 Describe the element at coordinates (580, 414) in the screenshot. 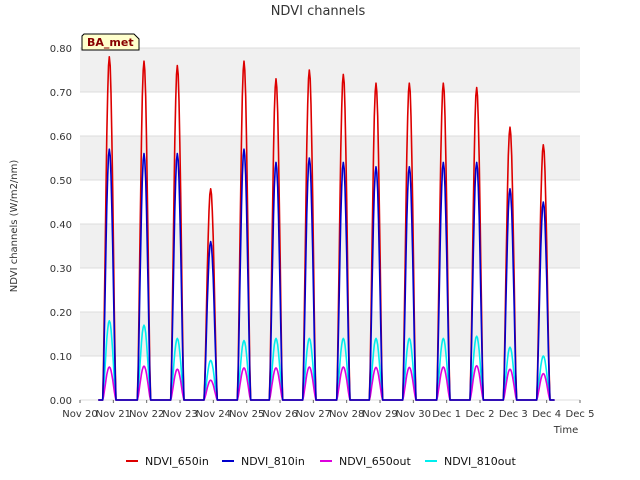

I see `x-tick-label: Dec 5` at that location.